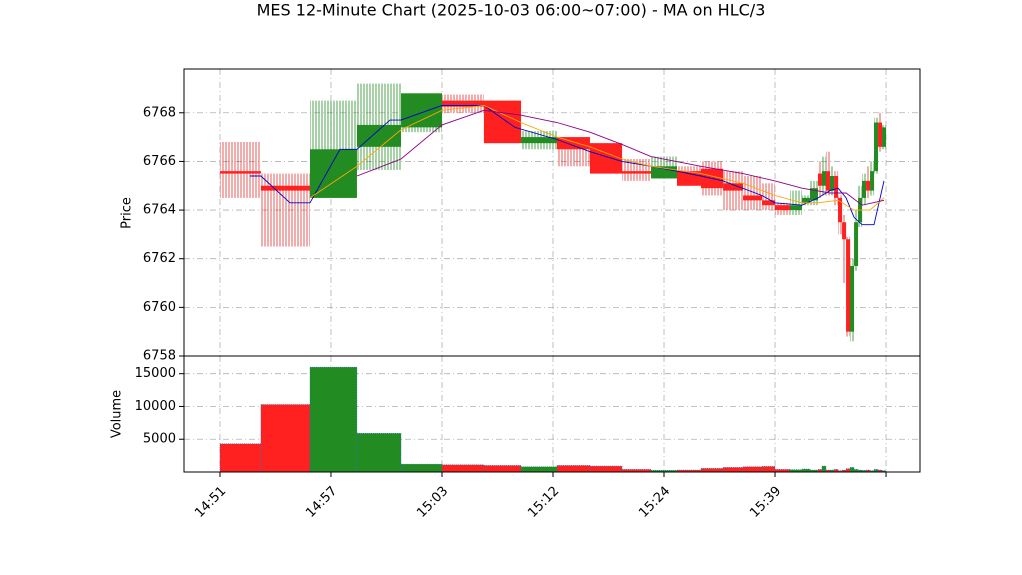 The height and width of the screenshot is (575, 1022). I want to click on y-tick-label: 15000, so click(155, 373).